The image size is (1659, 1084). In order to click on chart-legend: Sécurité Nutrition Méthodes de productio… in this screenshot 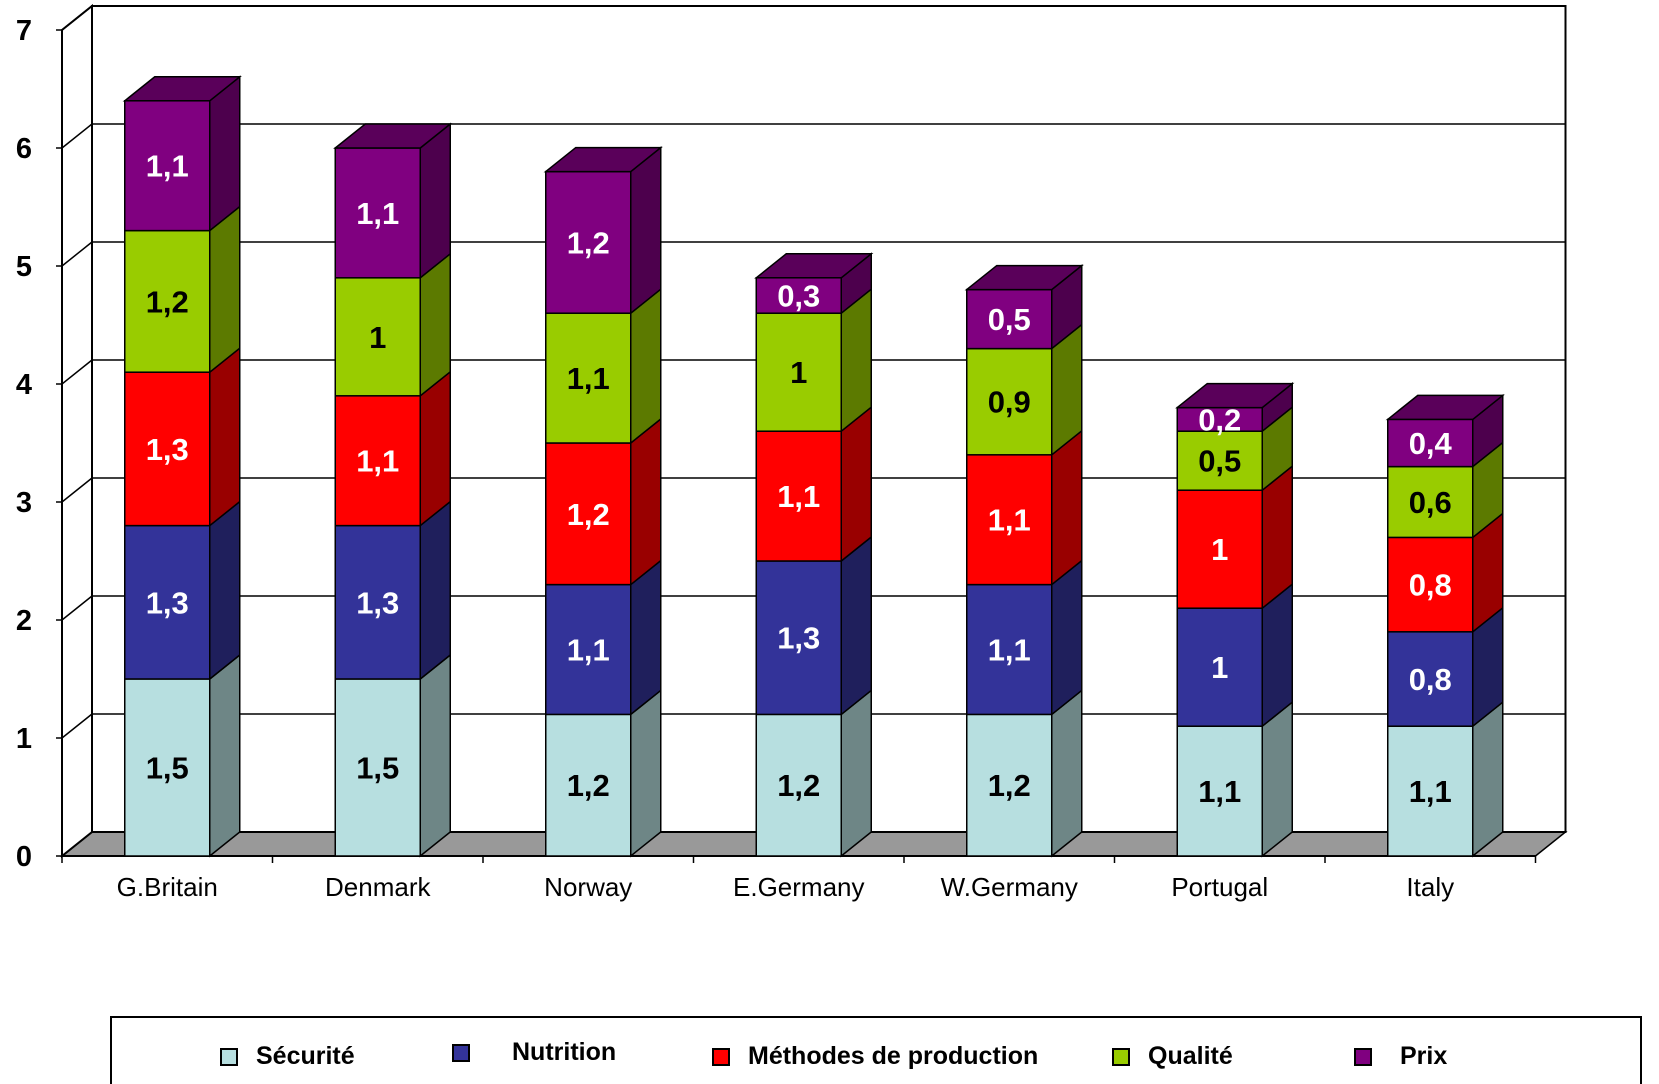, I will do `click(876, 1050)`.